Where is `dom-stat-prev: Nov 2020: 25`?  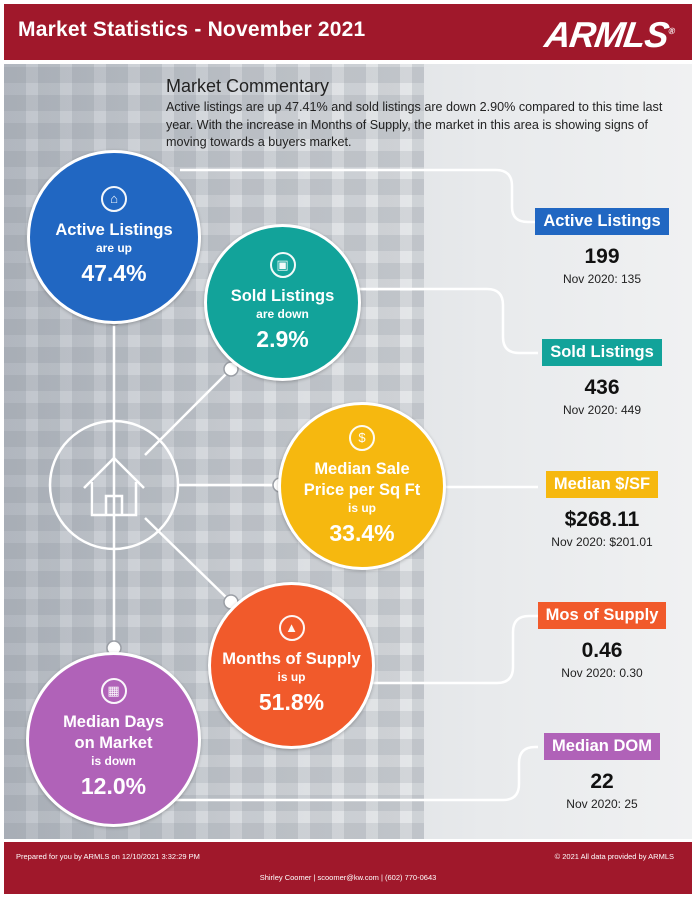 dom-stat-prev: Nov 2020: 25 is located at coordinates (602, 804).